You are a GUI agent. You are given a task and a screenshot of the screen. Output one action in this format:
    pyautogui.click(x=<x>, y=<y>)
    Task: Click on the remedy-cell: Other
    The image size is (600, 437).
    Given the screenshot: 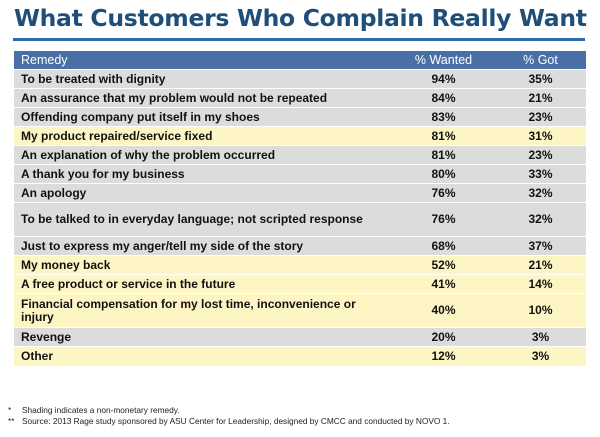 What is the action you would take?
    pyautogui.click(x=203, y=356)
    